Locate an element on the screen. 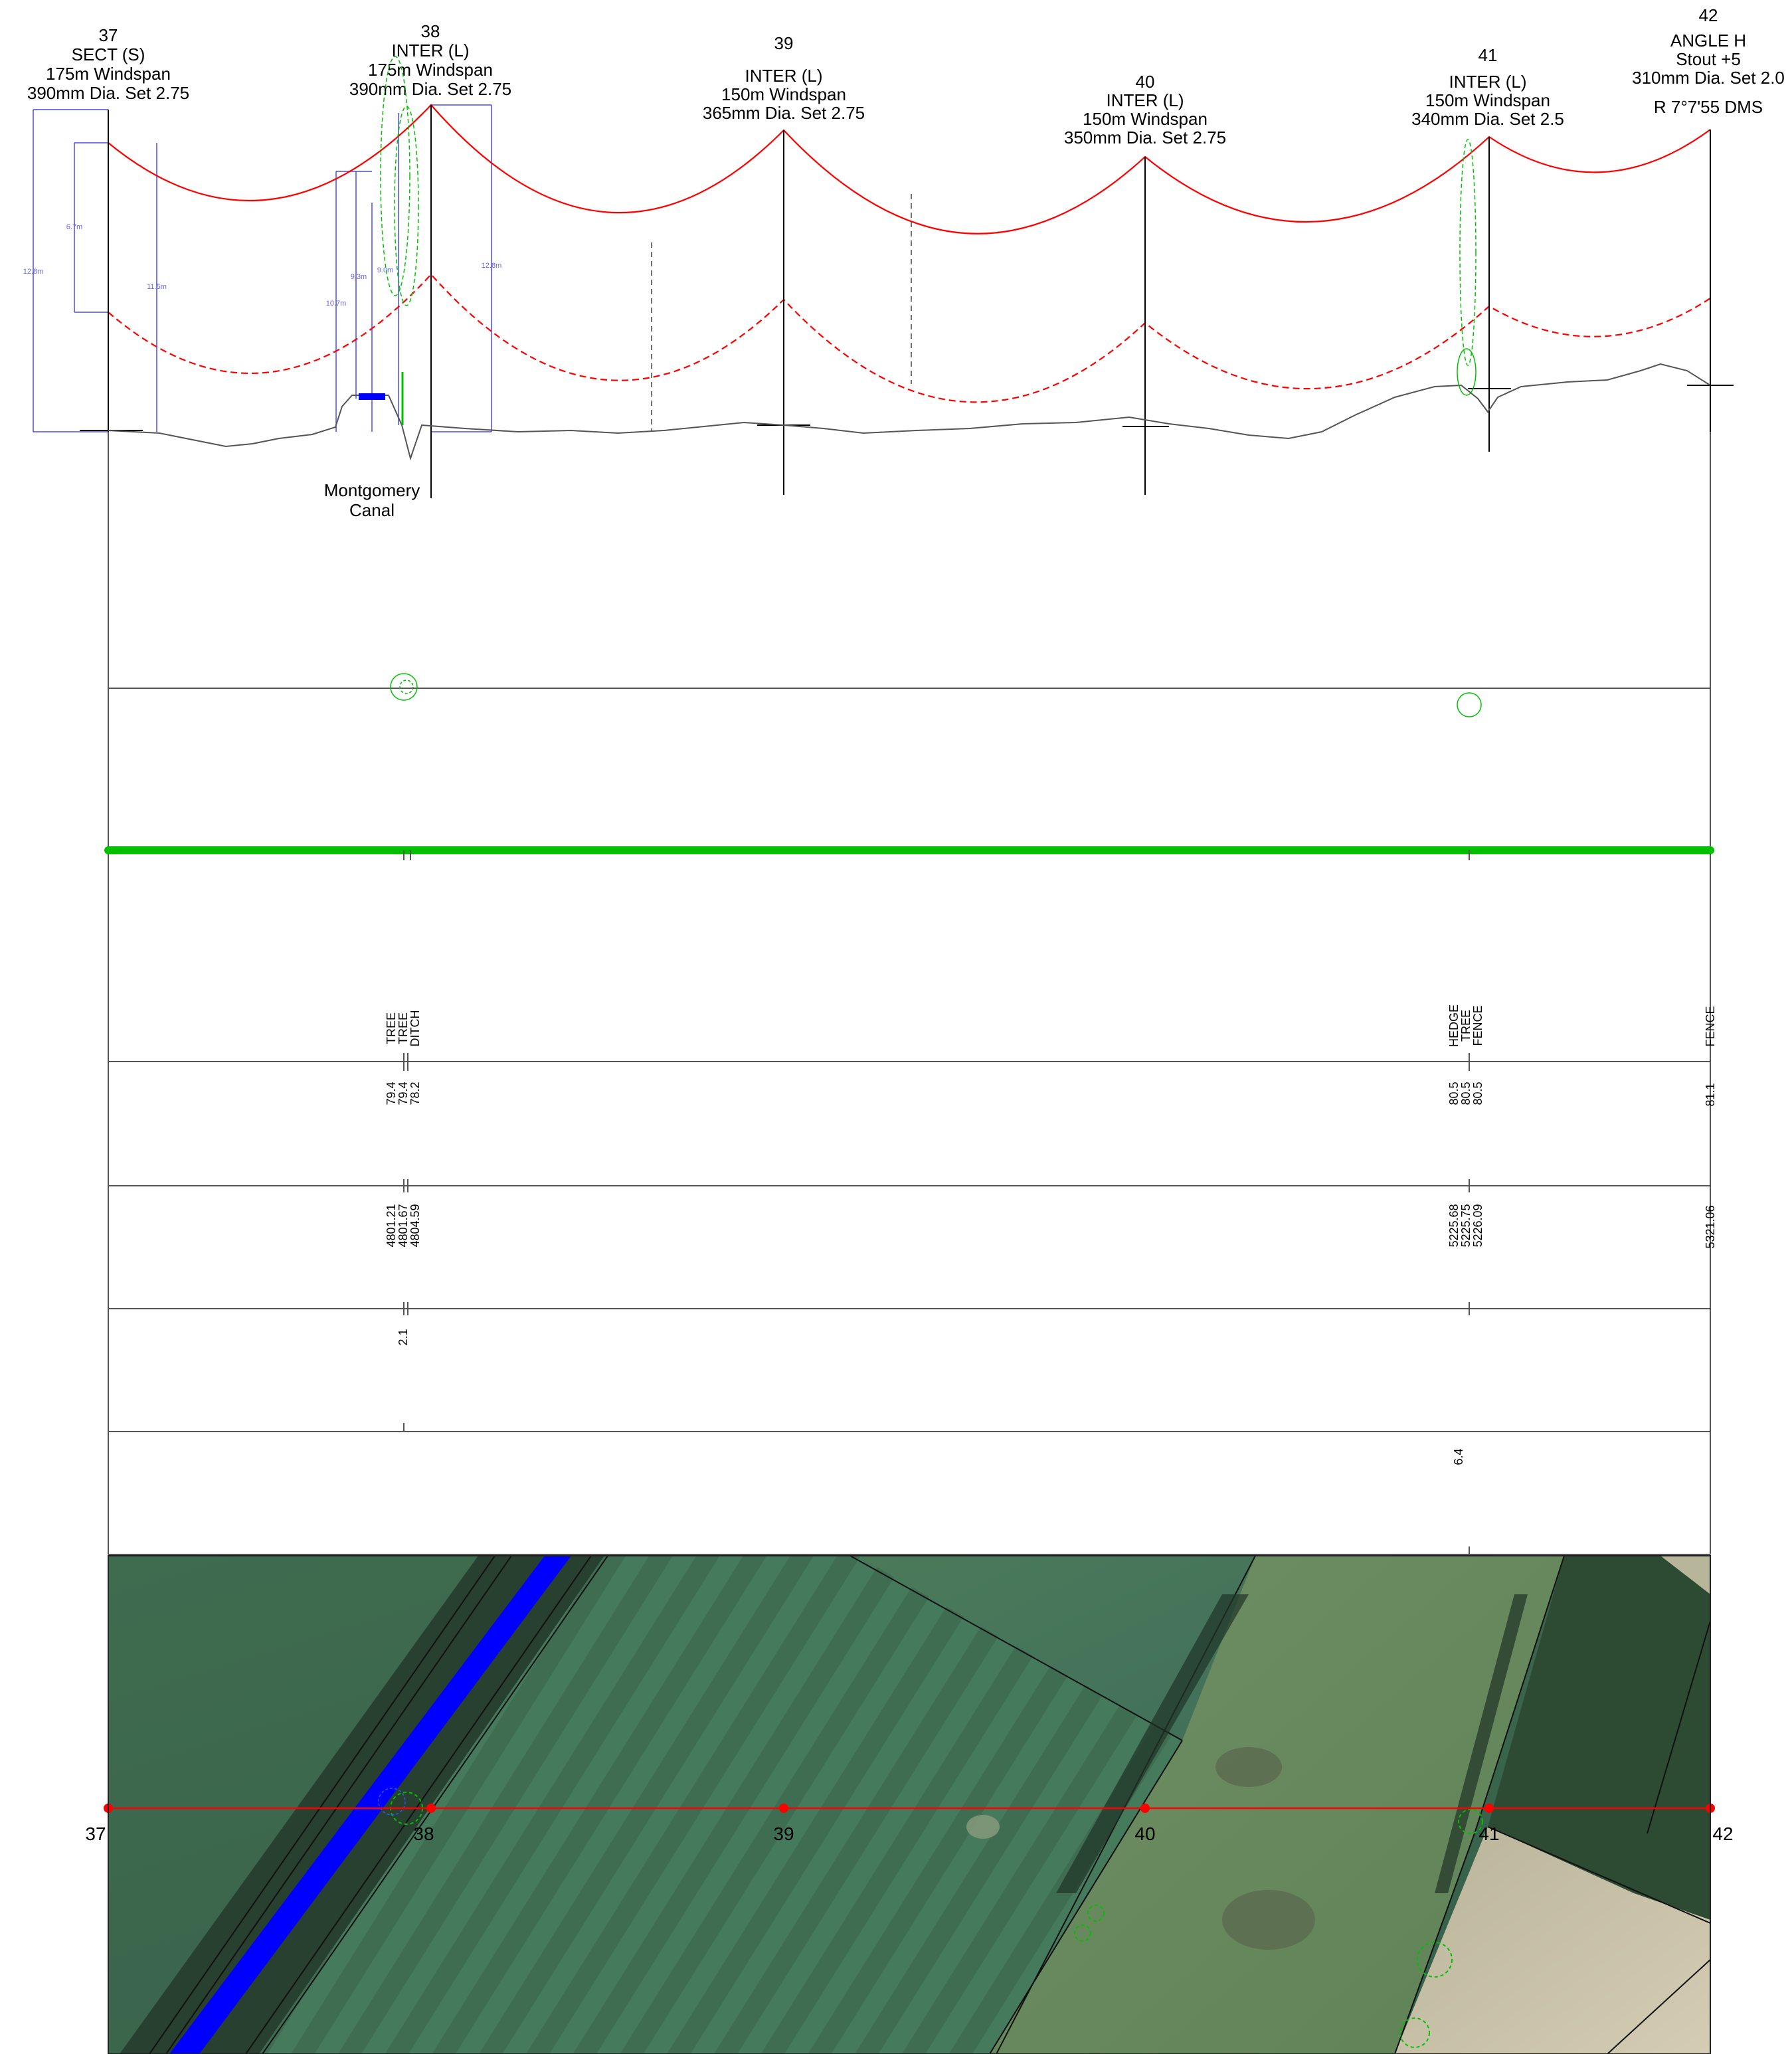 The image size is (1792, 2054). pole-type: ANGLE H is located at coordinates (1708, 40).